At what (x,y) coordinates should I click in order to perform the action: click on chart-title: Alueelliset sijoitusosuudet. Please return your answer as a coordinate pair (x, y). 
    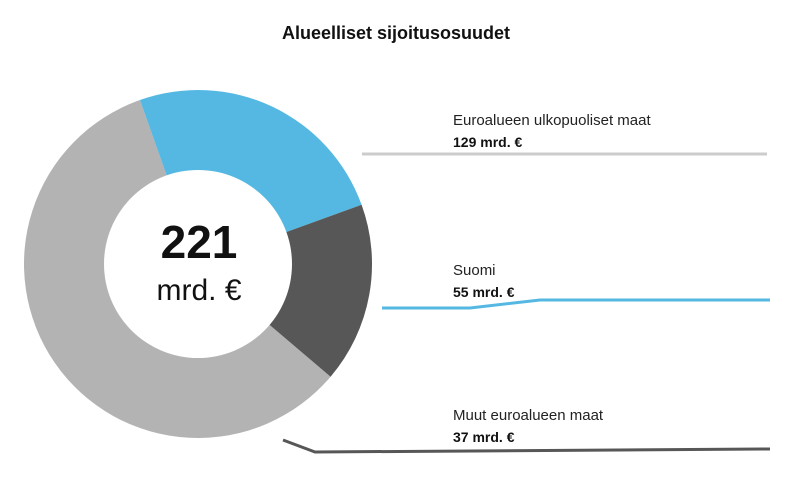
    Looking at the image, I should click on (396, 33).